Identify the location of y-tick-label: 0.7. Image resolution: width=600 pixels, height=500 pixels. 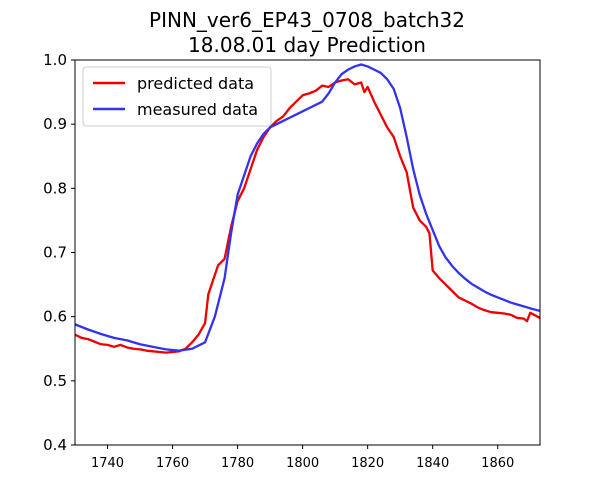
(55, 253).